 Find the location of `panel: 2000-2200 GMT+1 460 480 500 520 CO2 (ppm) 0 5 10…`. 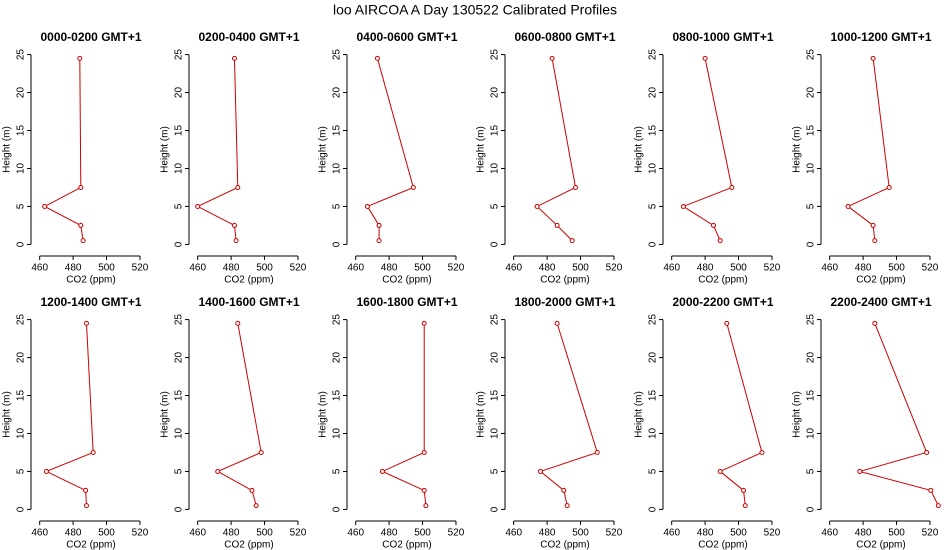

panel: 2000-2200 GMT+1 460 480 500 520 CO2 (ppm) 0 5 10… is located at coordinates (707, 422).